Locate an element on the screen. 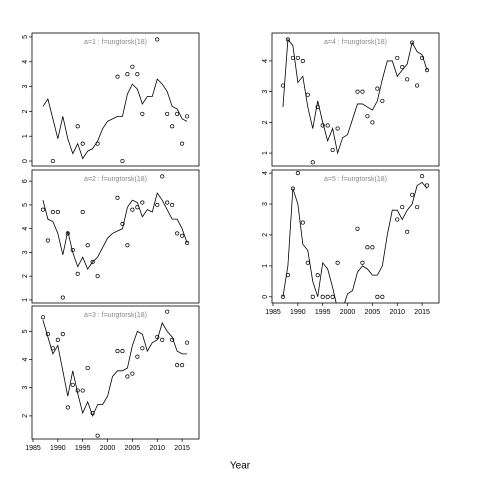 This screenshot has height=480, width=480. x-axis-label: Year is located at coordinates (240, 466).